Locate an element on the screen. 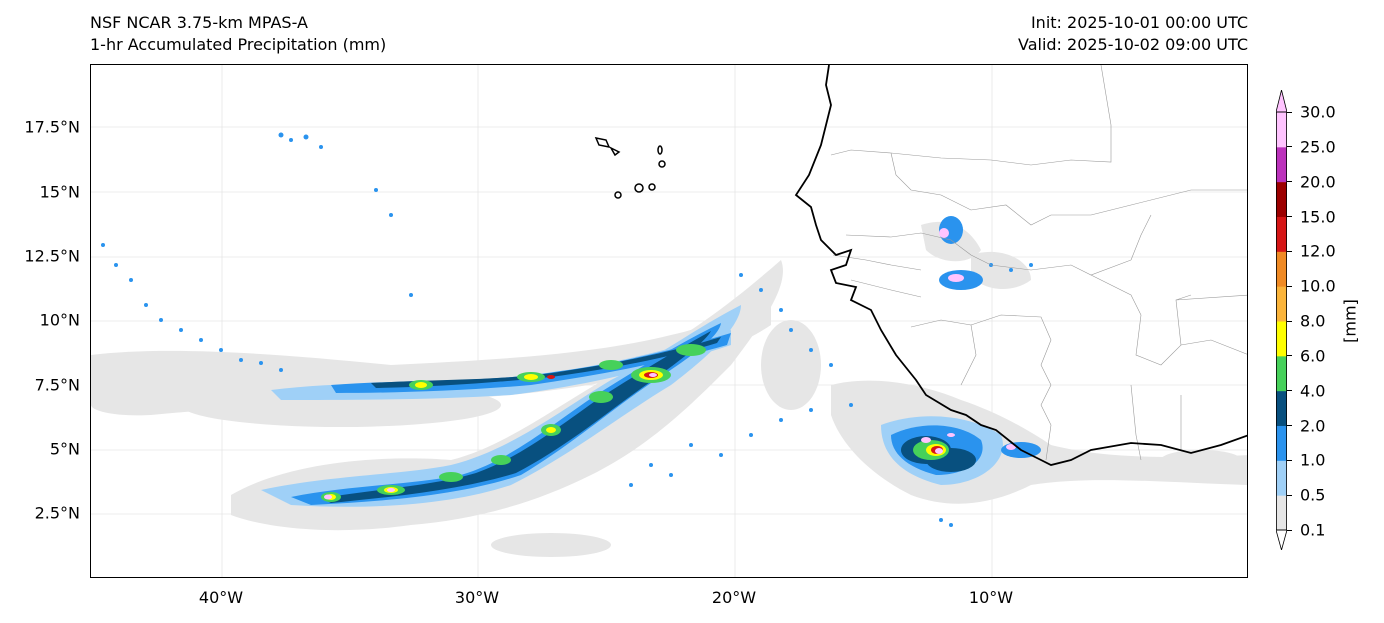 The height and width of the screenshot is (623, 1384). colorbar-tick-label: 2.0 is located at coordinates (1313, 425).